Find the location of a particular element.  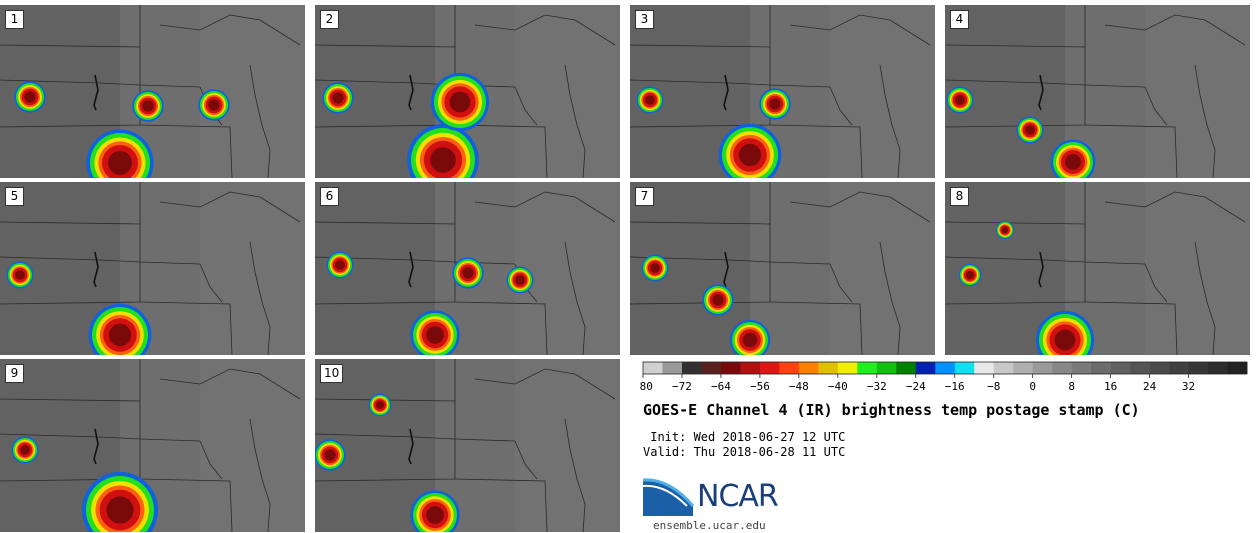

map-panel-2: 2 is located at coordinates (467, 91).